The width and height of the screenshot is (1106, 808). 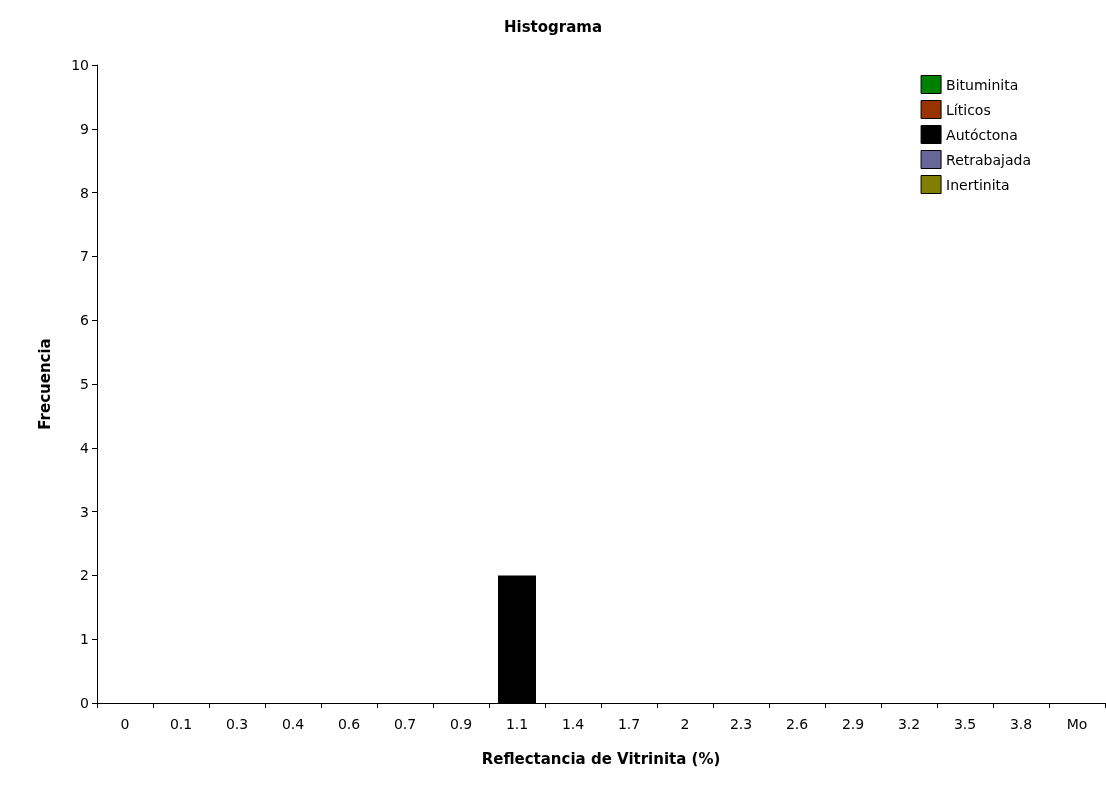 I want to click on x-tick-label: 2.6, so click(x=797, y=724).